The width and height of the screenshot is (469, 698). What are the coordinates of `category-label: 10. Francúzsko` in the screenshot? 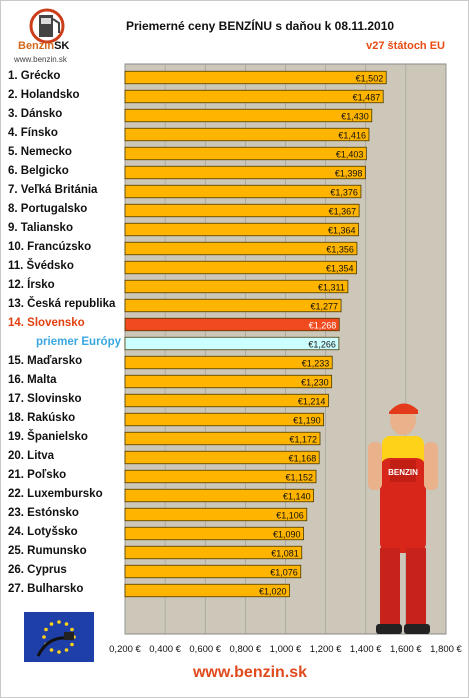 It's located at (50, 247).